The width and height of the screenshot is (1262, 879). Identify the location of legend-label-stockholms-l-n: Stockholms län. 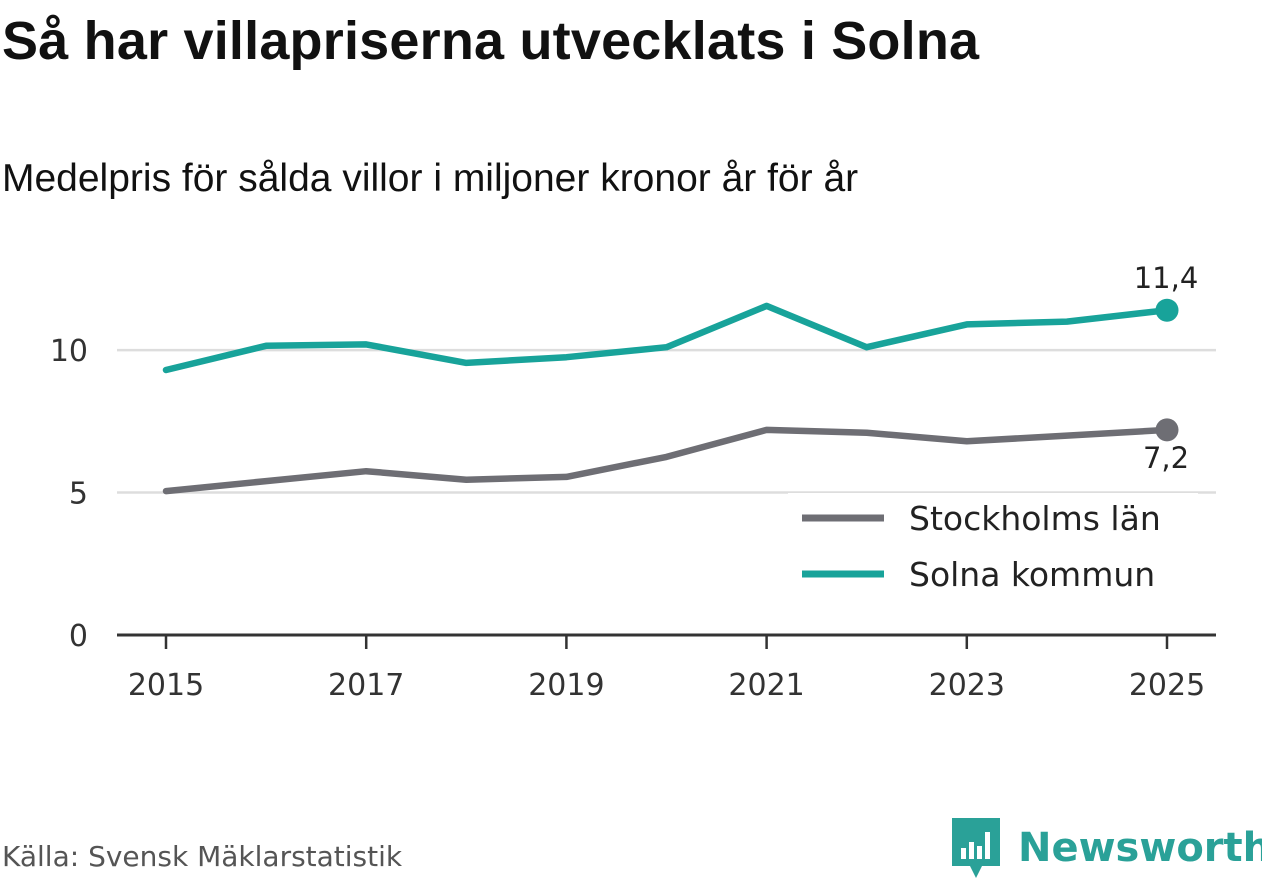
(1035, 518).